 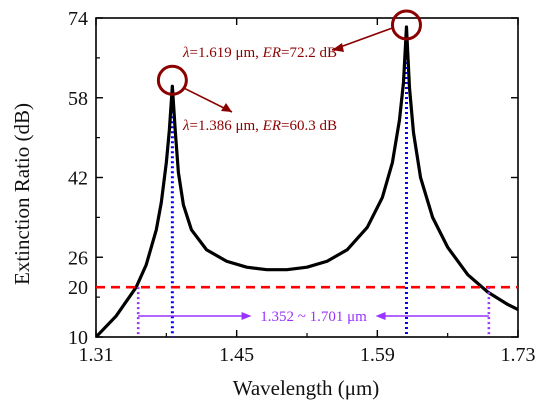 What do you see at coordinates (78, 179) in the screenshot?
I see `y-tick-label: 42` at bounding box center [78, 179].